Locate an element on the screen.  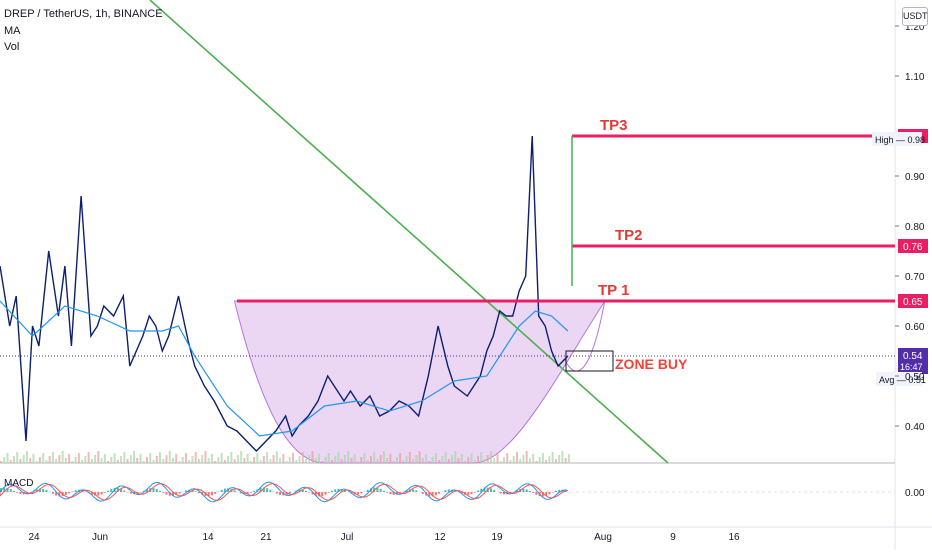
symbol-title: DREP / TetherUS, 1h, BINANCE is located at coordinates (83, 14).